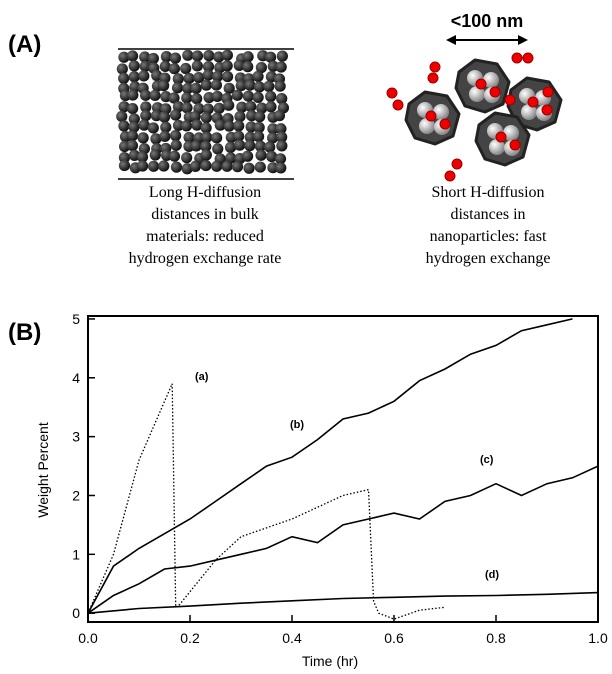 The image size is (612, 674). What do you see at coordinates (88, 638) in the screenshot?
I see `x-tick-label: 0.0` at bounding box center [88, 638].